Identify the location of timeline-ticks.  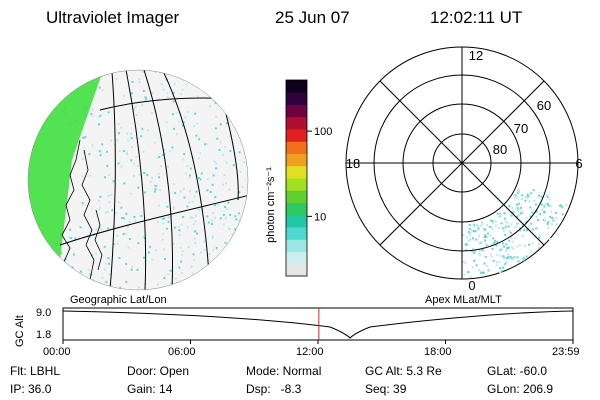
(318, 342).